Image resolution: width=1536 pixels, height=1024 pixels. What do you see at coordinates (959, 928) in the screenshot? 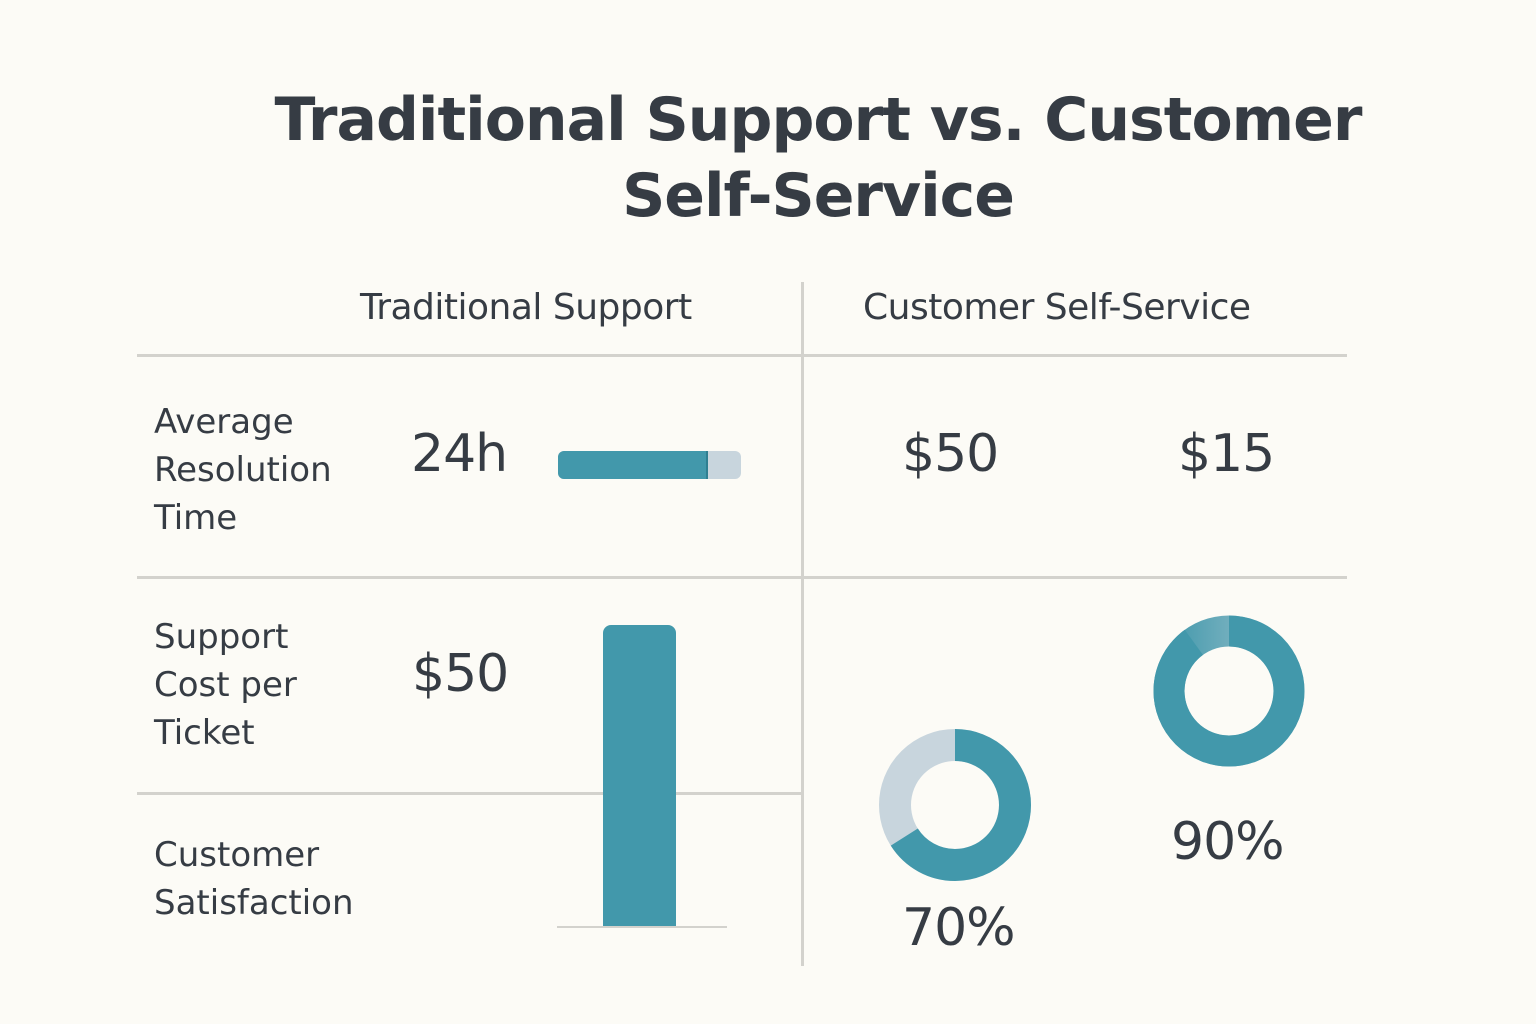
I see `satisfaction-label-70: 70%` at bounding box center [959, 928].